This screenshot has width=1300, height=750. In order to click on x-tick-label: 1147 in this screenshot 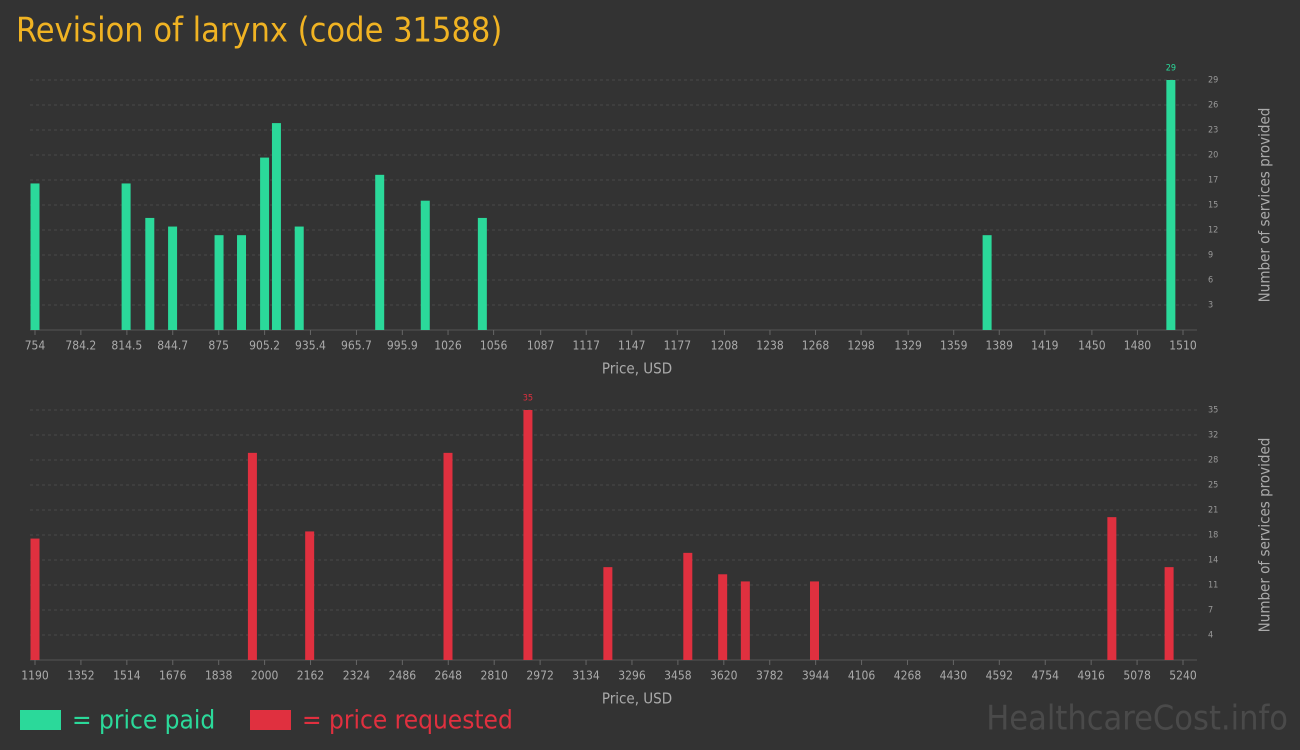, I will do `click(631, 346)`.